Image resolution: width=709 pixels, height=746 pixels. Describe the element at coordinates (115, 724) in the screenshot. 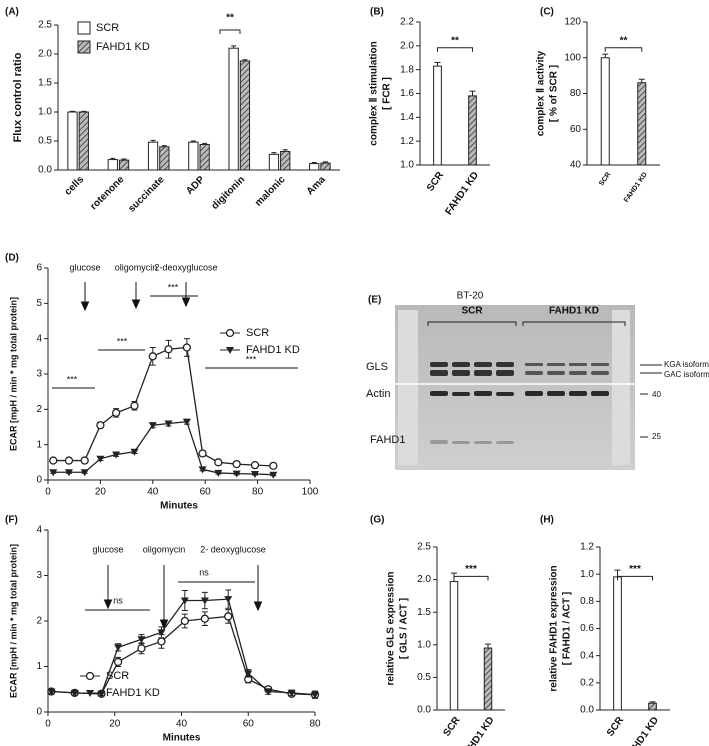

I see `x-tick-label: 20` at that location.